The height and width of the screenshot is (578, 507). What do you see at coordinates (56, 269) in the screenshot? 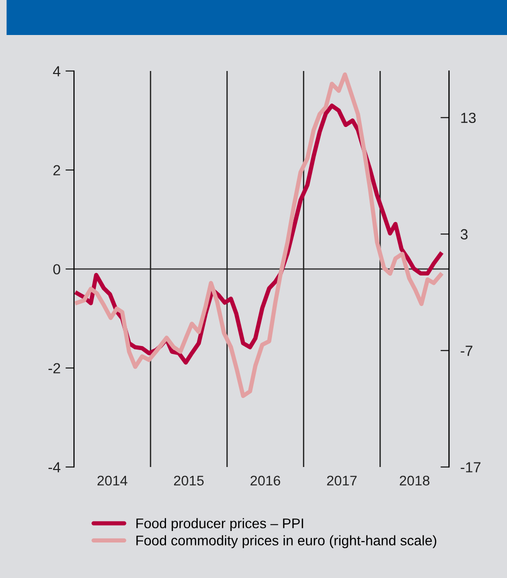
I see `y-tick-label: 0` at bounding box center [56, 269].